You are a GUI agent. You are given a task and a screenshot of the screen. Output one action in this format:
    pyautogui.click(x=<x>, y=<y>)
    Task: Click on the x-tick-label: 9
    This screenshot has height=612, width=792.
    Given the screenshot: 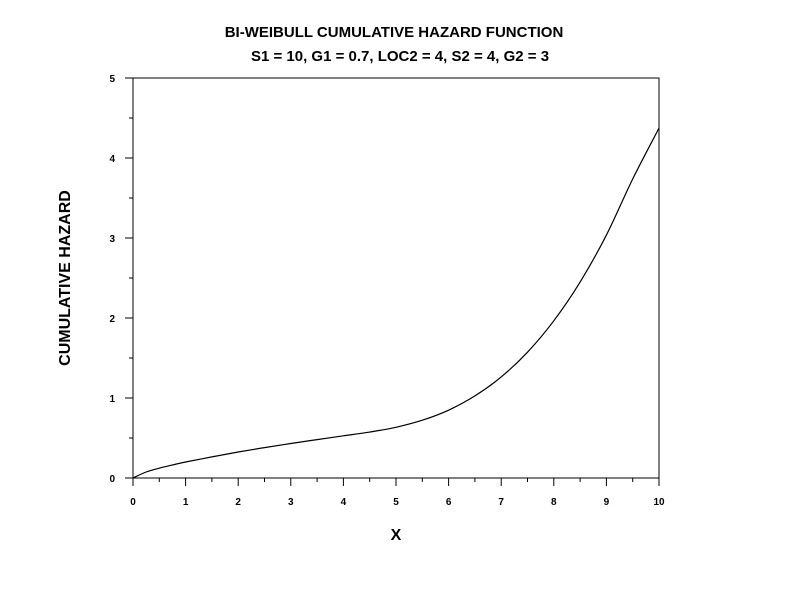 What is the action you would take?
    pyautogui.click(x=607, y=502)
    